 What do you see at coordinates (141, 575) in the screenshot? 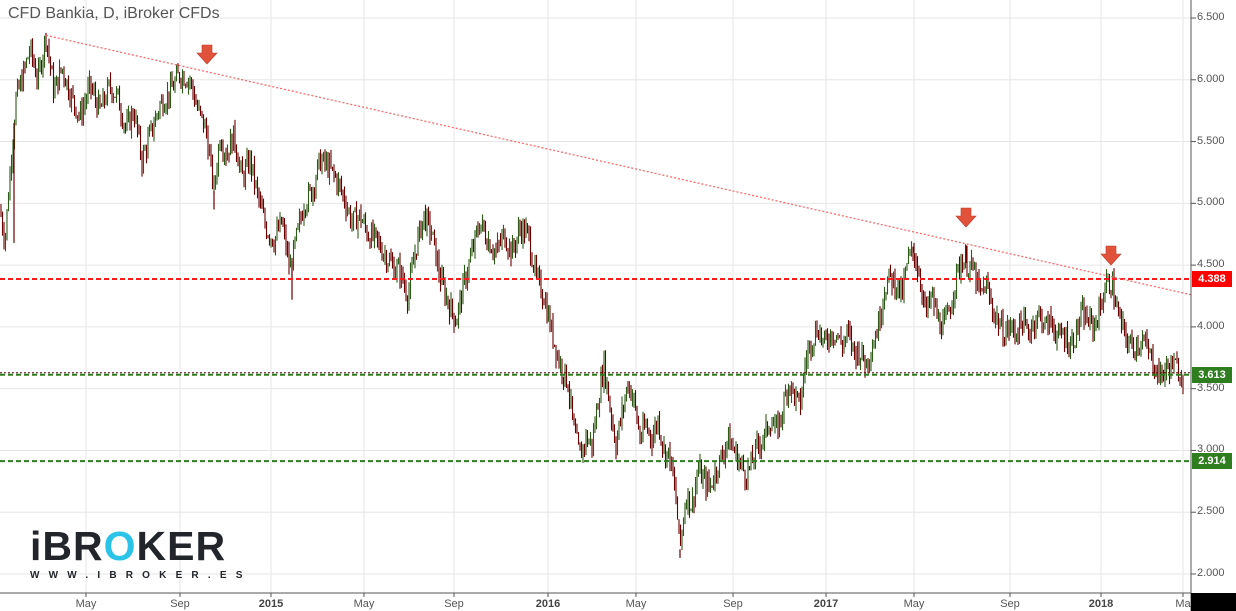
I see `logo-url: WWW.IBROKER.ES` at bounding box center [141, 575].